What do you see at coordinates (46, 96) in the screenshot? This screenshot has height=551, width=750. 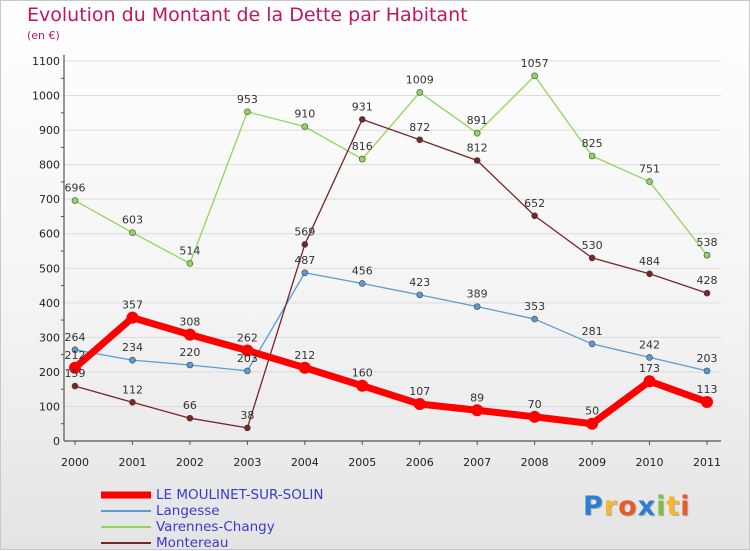 I see `y-tick-label: 1000` at bounding box center [46, 96].